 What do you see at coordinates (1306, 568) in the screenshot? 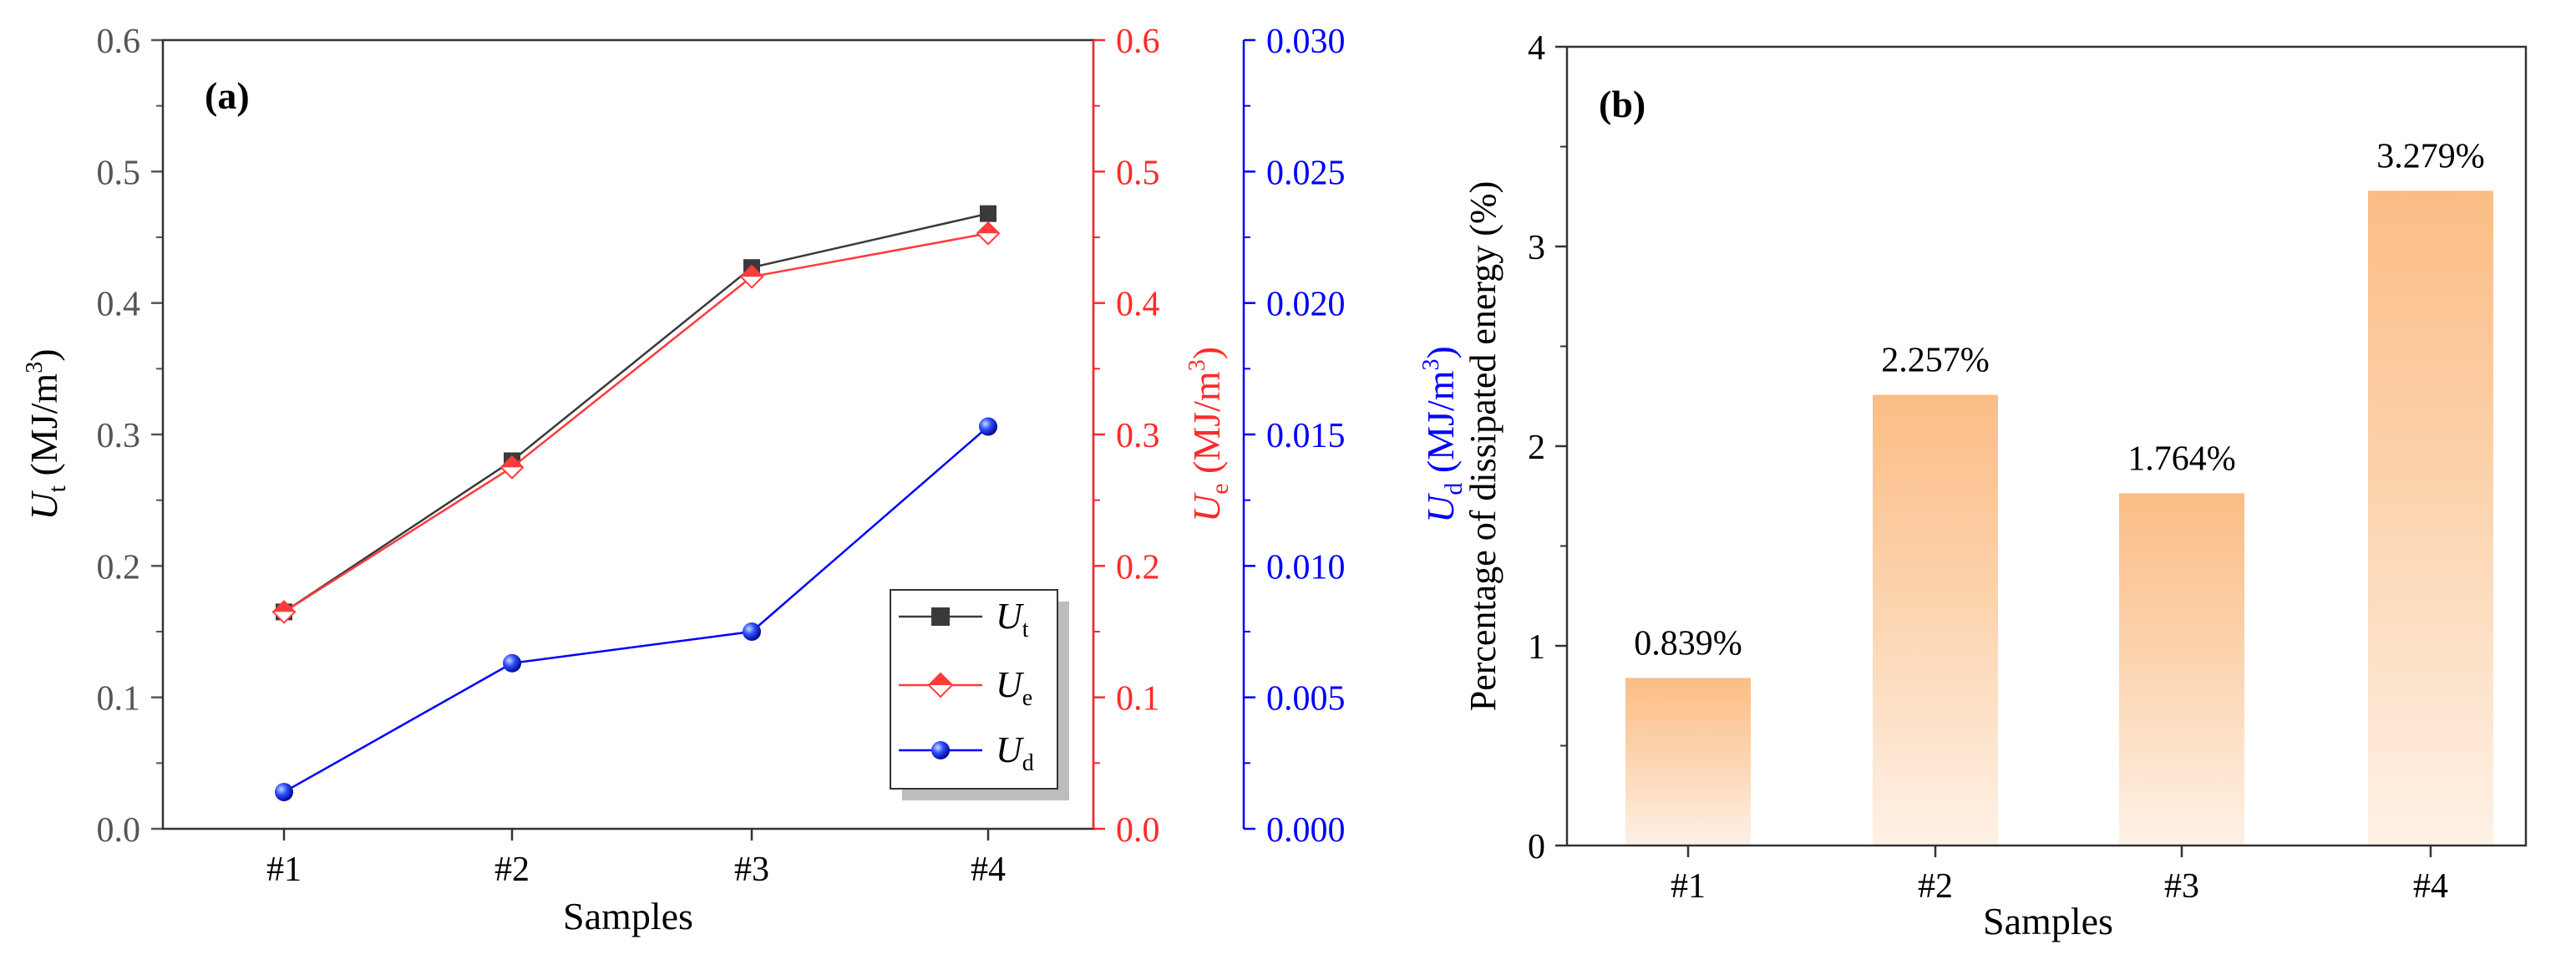
I see `y-tick-label: 0.010` at bounding box center [1306, 568].